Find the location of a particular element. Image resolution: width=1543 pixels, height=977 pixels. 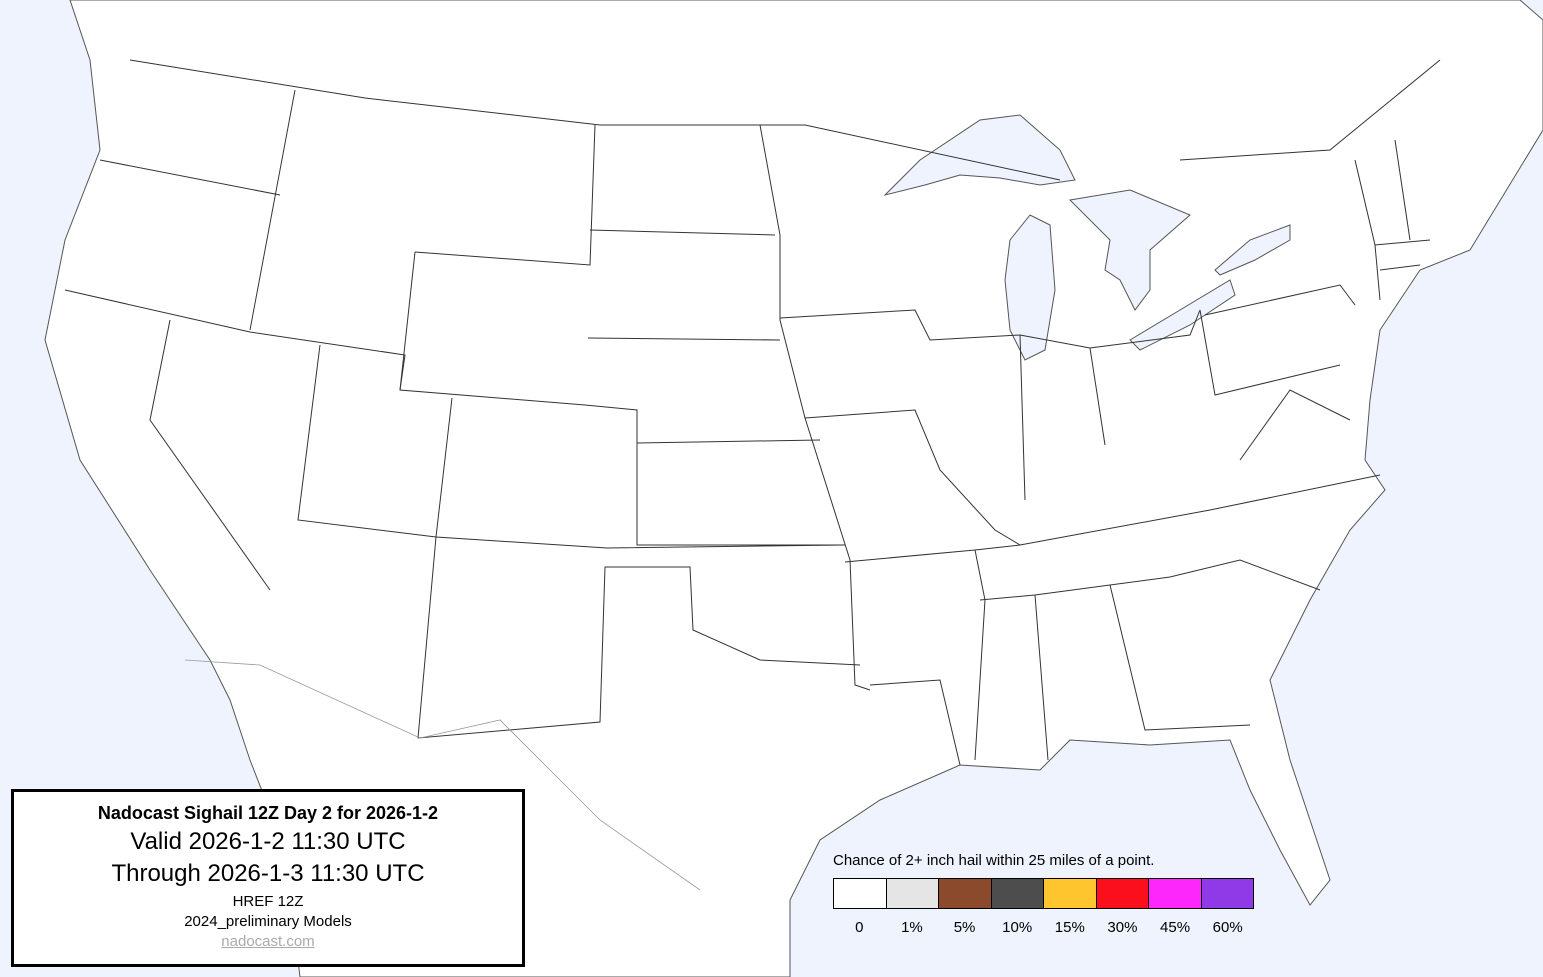

lake-huron is located at coordinates (1129, 250).